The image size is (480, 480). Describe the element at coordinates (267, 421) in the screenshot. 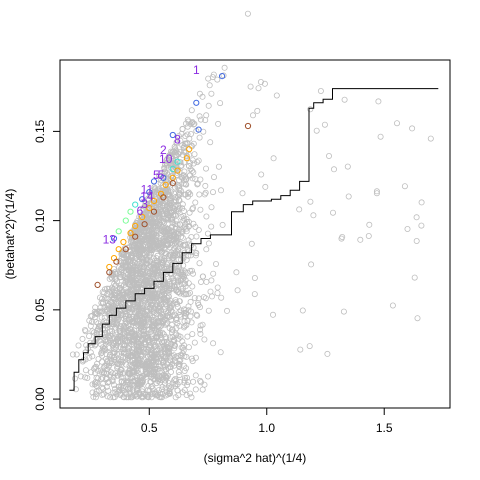

I see `x-axis: 0.5 1.0 1.5` at that location.